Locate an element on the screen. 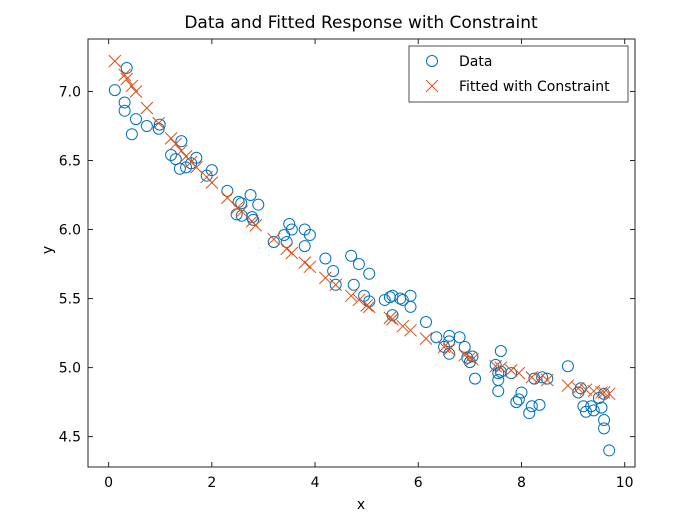 This screenshot has width=700, height=525. legend-label-fitted: Fitted with Constraint is located at coordinates (534, 87).